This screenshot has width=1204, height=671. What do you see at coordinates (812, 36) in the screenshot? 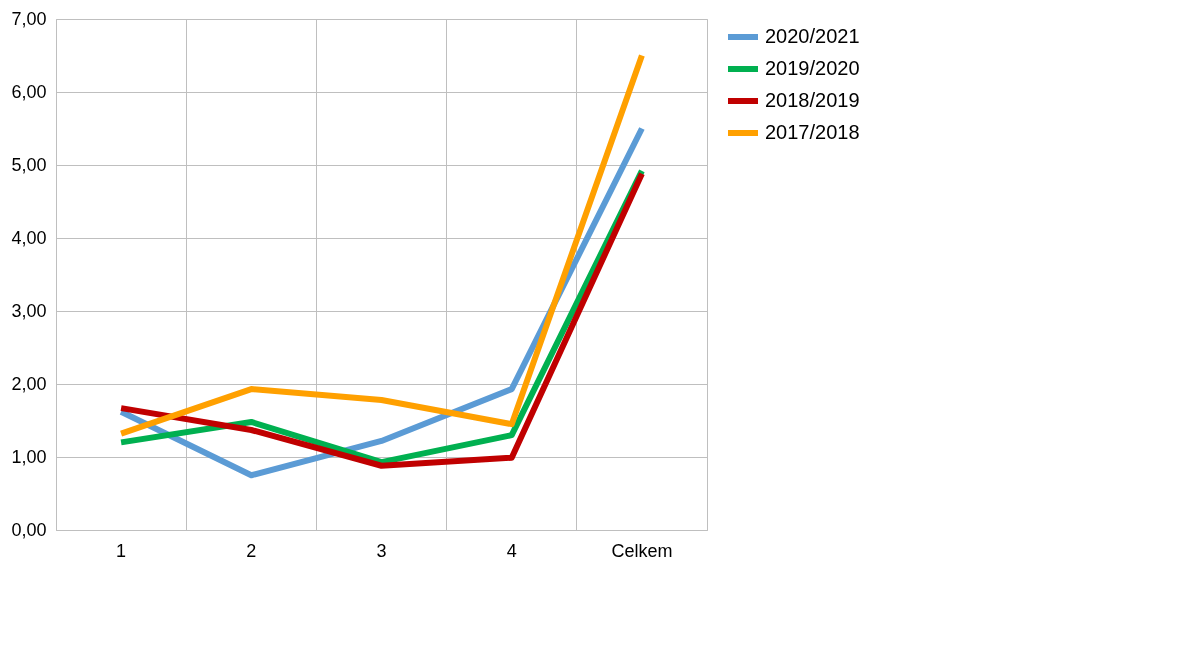
I see `legend-label: 2020/2021` at bounding box center [812, 36].